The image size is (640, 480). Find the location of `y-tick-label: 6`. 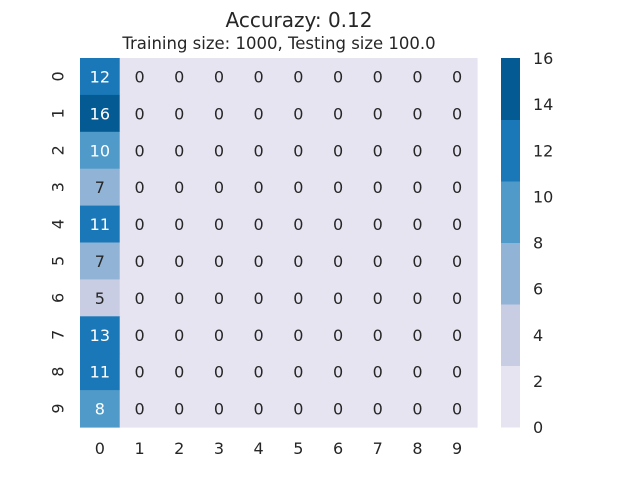

y-tick-label: 6 is located at coordinates (58, 298).